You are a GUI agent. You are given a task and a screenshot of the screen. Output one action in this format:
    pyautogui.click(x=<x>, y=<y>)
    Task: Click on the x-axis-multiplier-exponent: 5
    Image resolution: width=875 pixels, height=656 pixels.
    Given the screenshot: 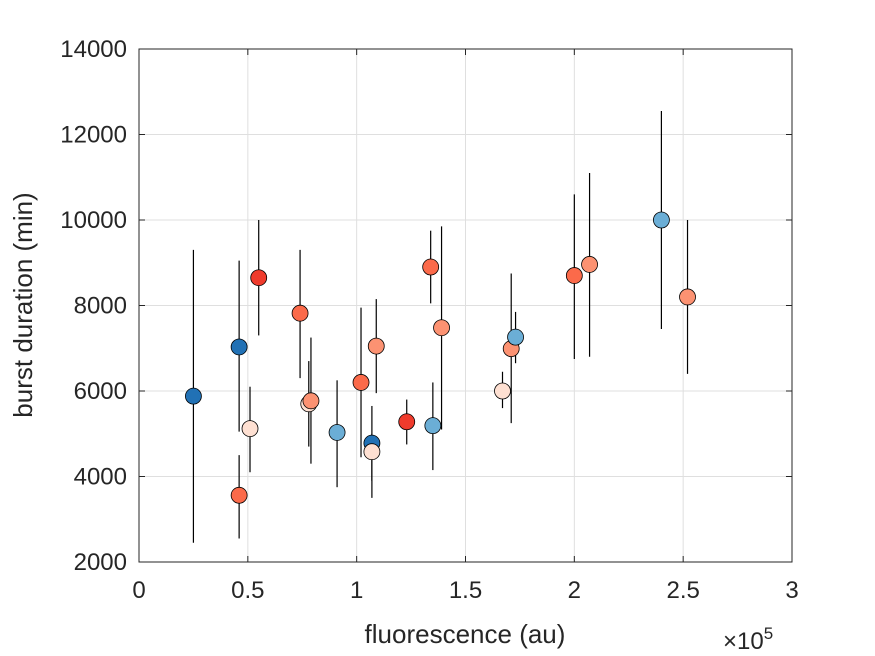 What is the action you would take?
    pyautogui.click(x=768, y=633)
    